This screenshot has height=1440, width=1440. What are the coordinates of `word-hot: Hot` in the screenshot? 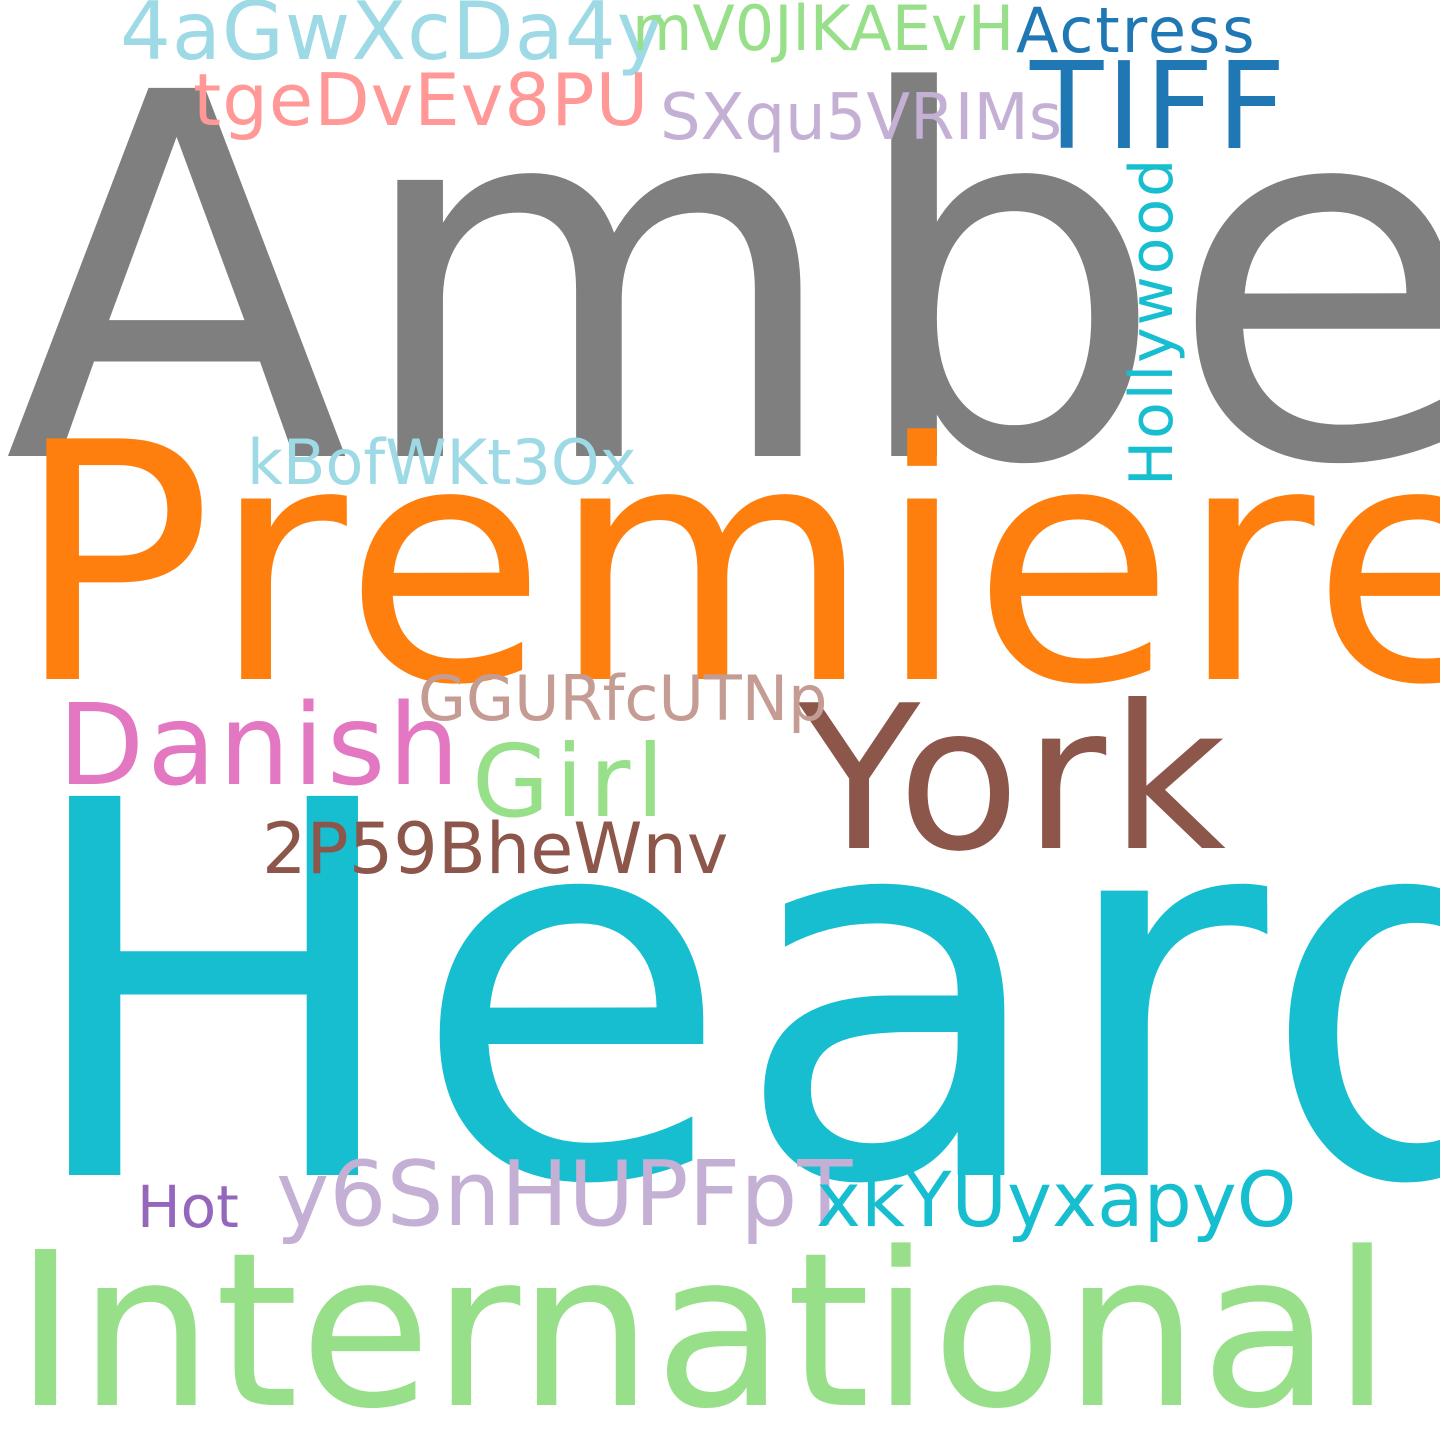 It's located at (188, 1207).